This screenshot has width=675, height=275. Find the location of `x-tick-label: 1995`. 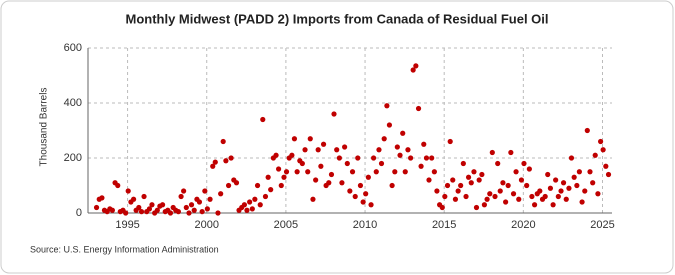

x-tick-label: 1995 is located at coordinates (127, 225).